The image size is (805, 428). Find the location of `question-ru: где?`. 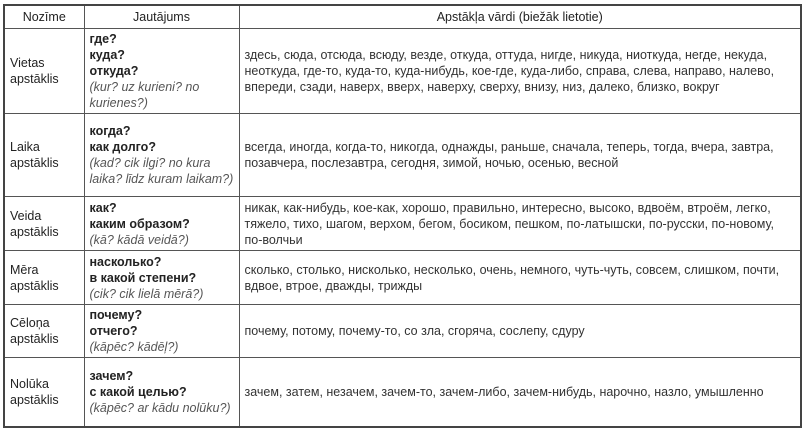

question-ru: где? is located at coordinates (103, 39).